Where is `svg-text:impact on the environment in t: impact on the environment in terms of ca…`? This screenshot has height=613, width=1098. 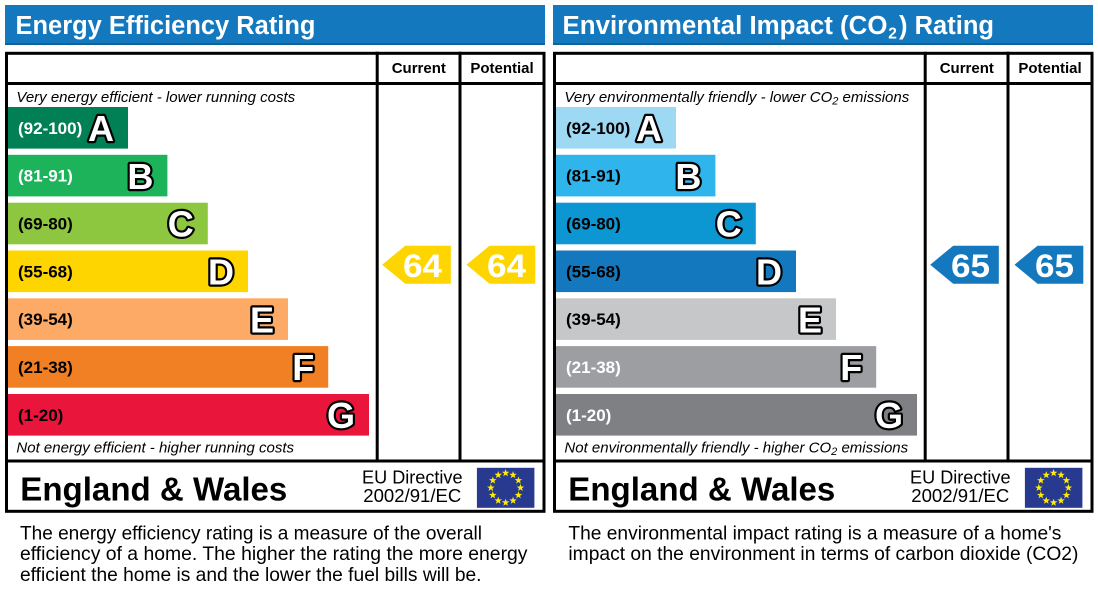 svg-text:impact on the environment in t: impact on the environment in terms of ca… is located at coordinates (823, 554).